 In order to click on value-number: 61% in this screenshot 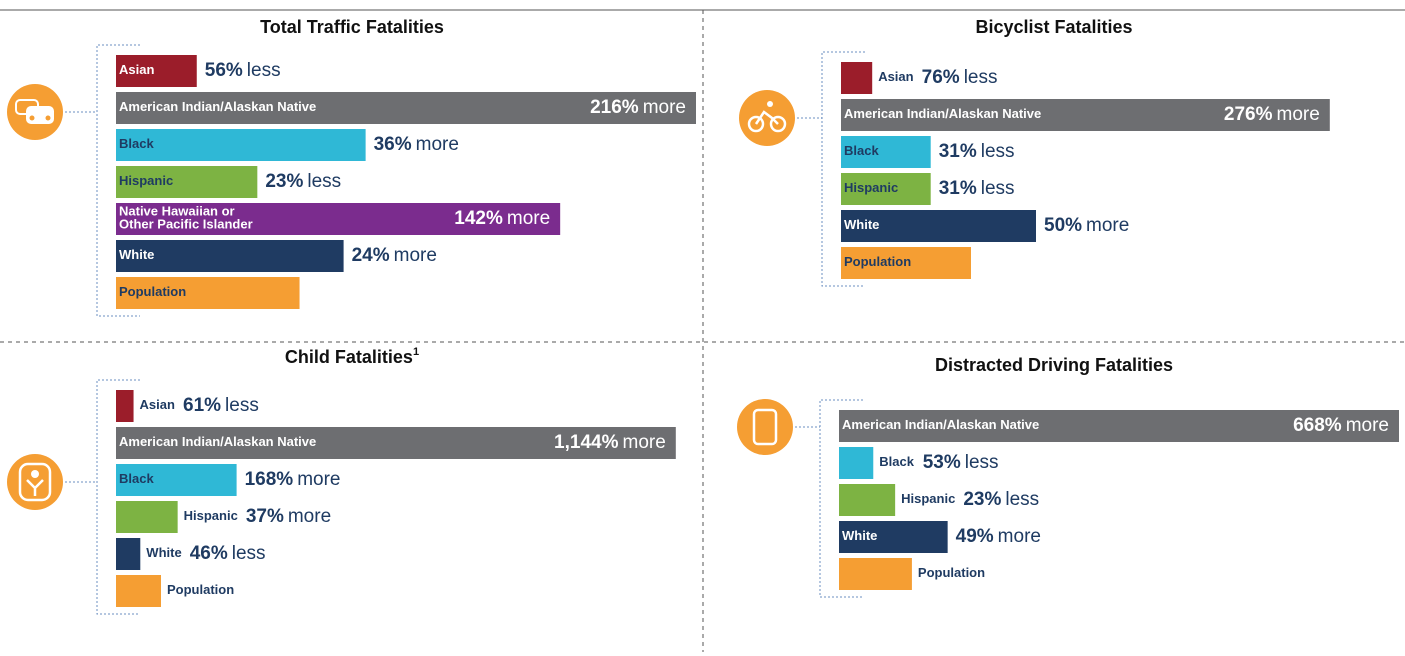, I will do `click(202, 405)`.